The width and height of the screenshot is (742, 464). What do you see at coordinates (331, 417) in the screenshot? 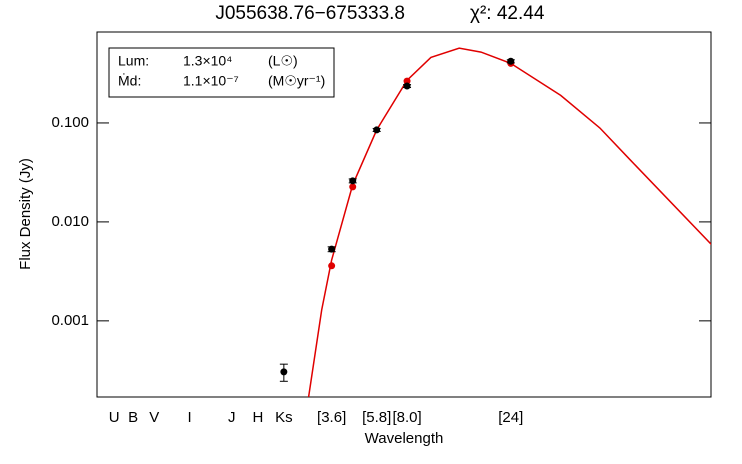
I see `x-tick-label: [3.6]` at bounding box center [331, 417].